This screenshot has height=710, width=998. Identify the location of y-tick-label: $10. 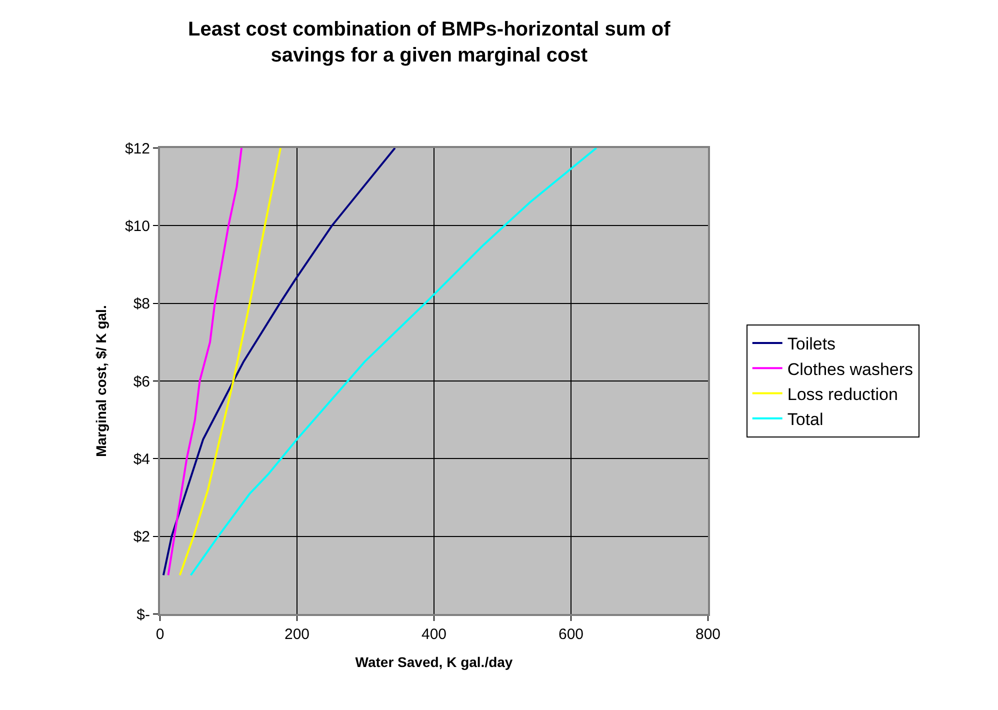
(137, 226).